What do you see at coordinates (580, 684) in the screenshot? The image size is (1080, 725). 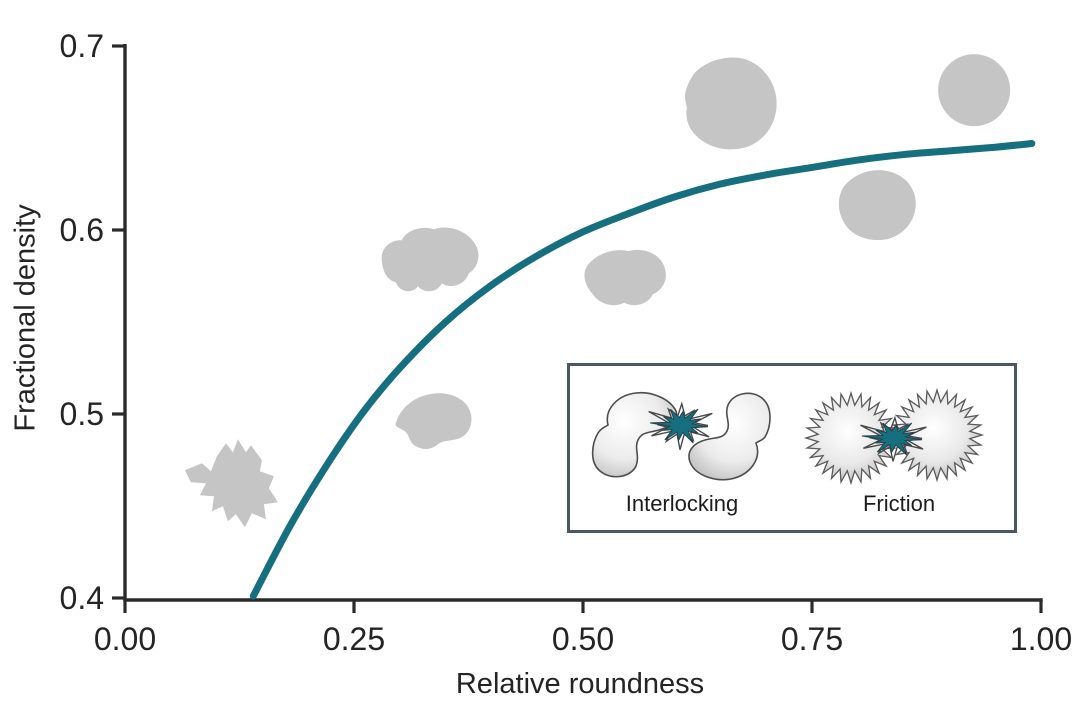 I see `x-axis-title: Relative roundness` at bounding box center [580, 684].